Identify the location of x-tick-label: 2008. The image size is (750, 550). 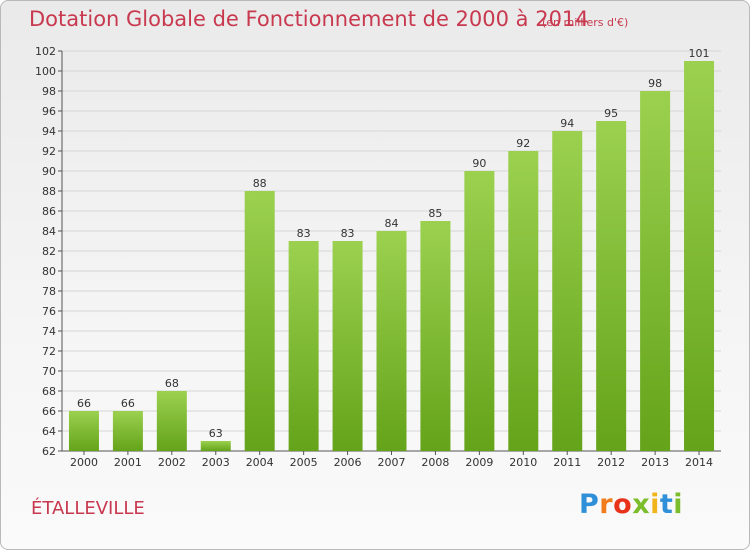
(435, 462).